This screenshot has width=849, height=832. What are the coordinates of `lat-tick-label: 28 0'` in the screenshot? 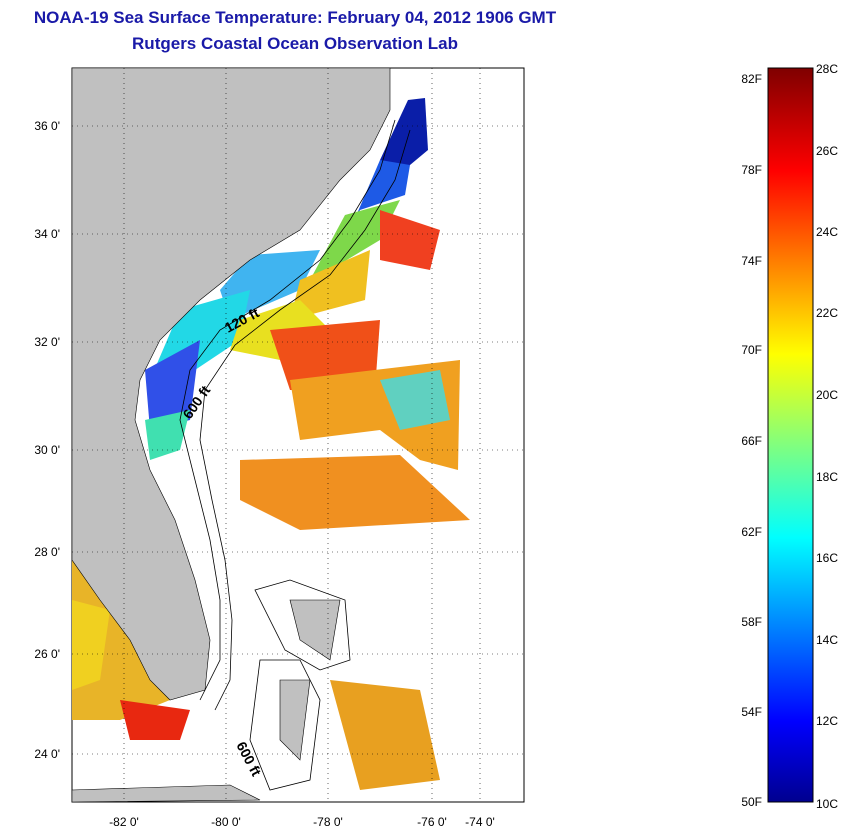 It's located at (47, 552).